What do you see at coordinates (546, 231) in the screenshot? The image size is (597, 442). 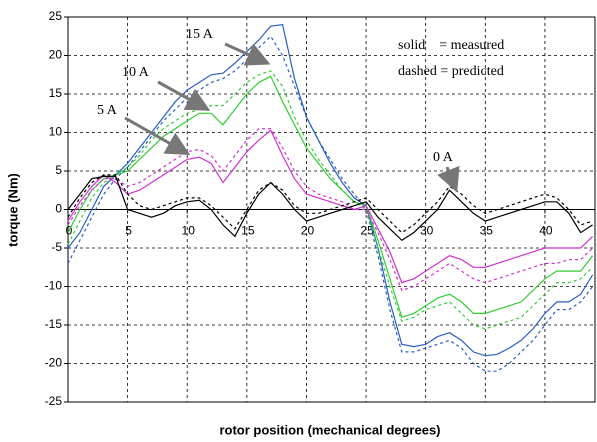 I see `x-tick-label: 40` at bounding box center [546, 231].